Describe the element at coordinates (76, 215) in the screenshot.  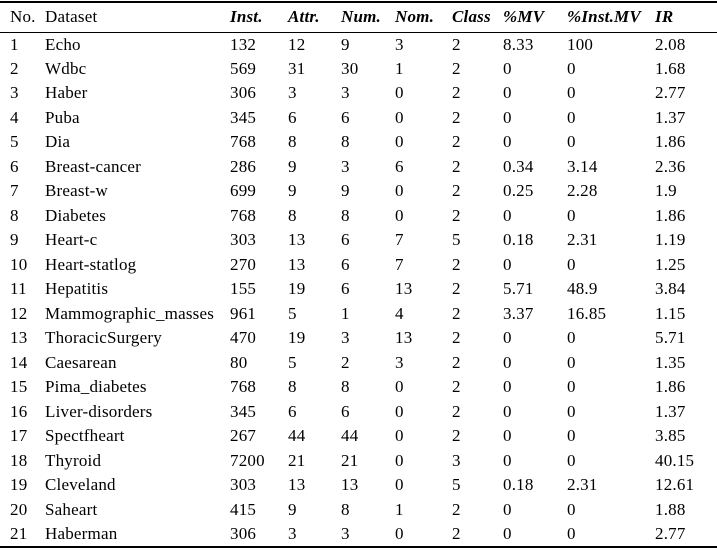
I see `table-cell-dataset: Diabetes` at that location.